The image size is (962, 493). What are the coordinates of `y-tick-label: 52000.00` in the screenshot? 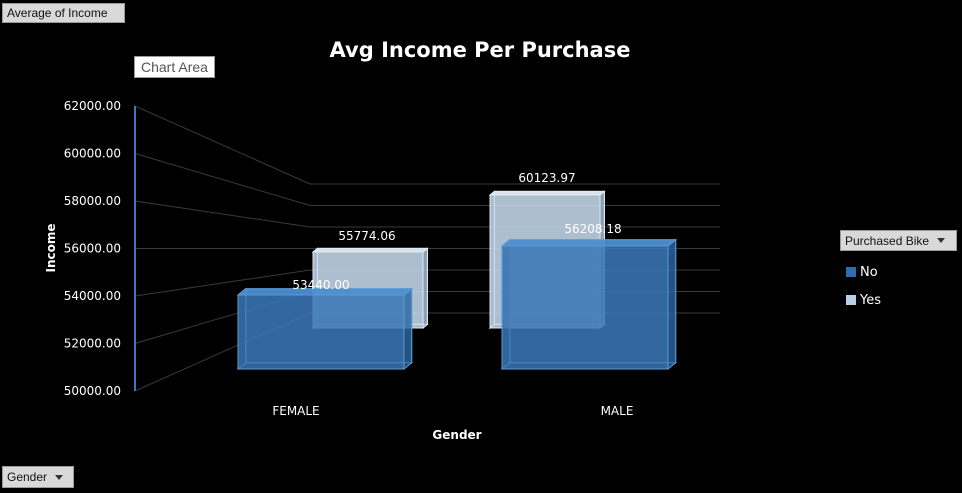 It's located at (92, 344).